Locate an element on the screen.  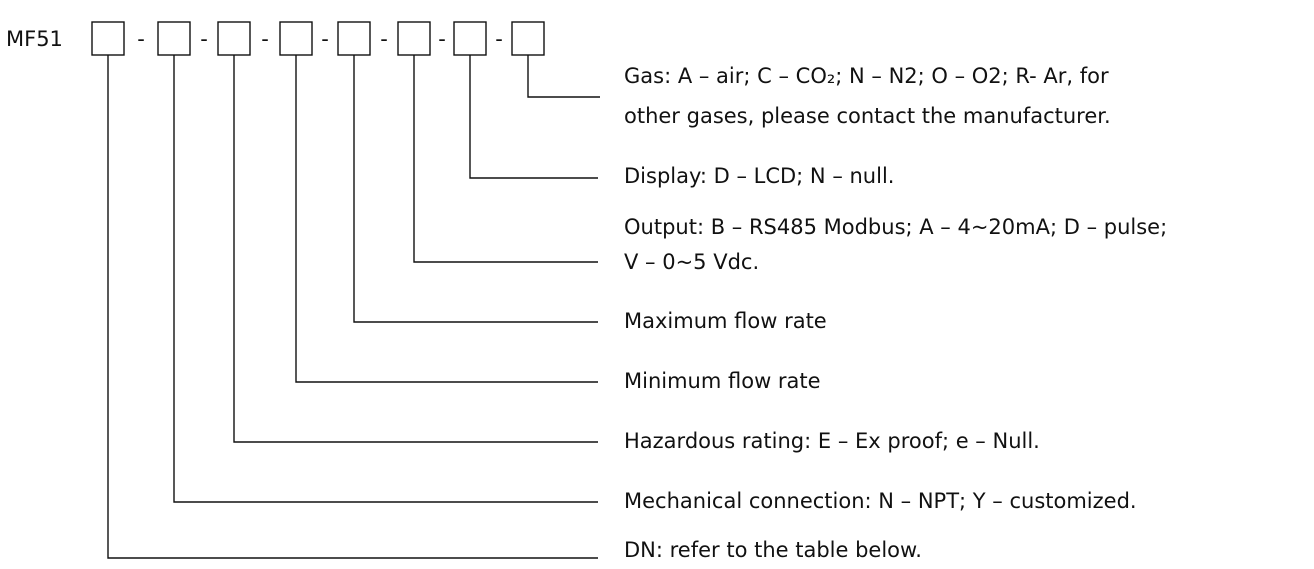
field-description: Minimum flow rate is located at coordinates (722, 381).